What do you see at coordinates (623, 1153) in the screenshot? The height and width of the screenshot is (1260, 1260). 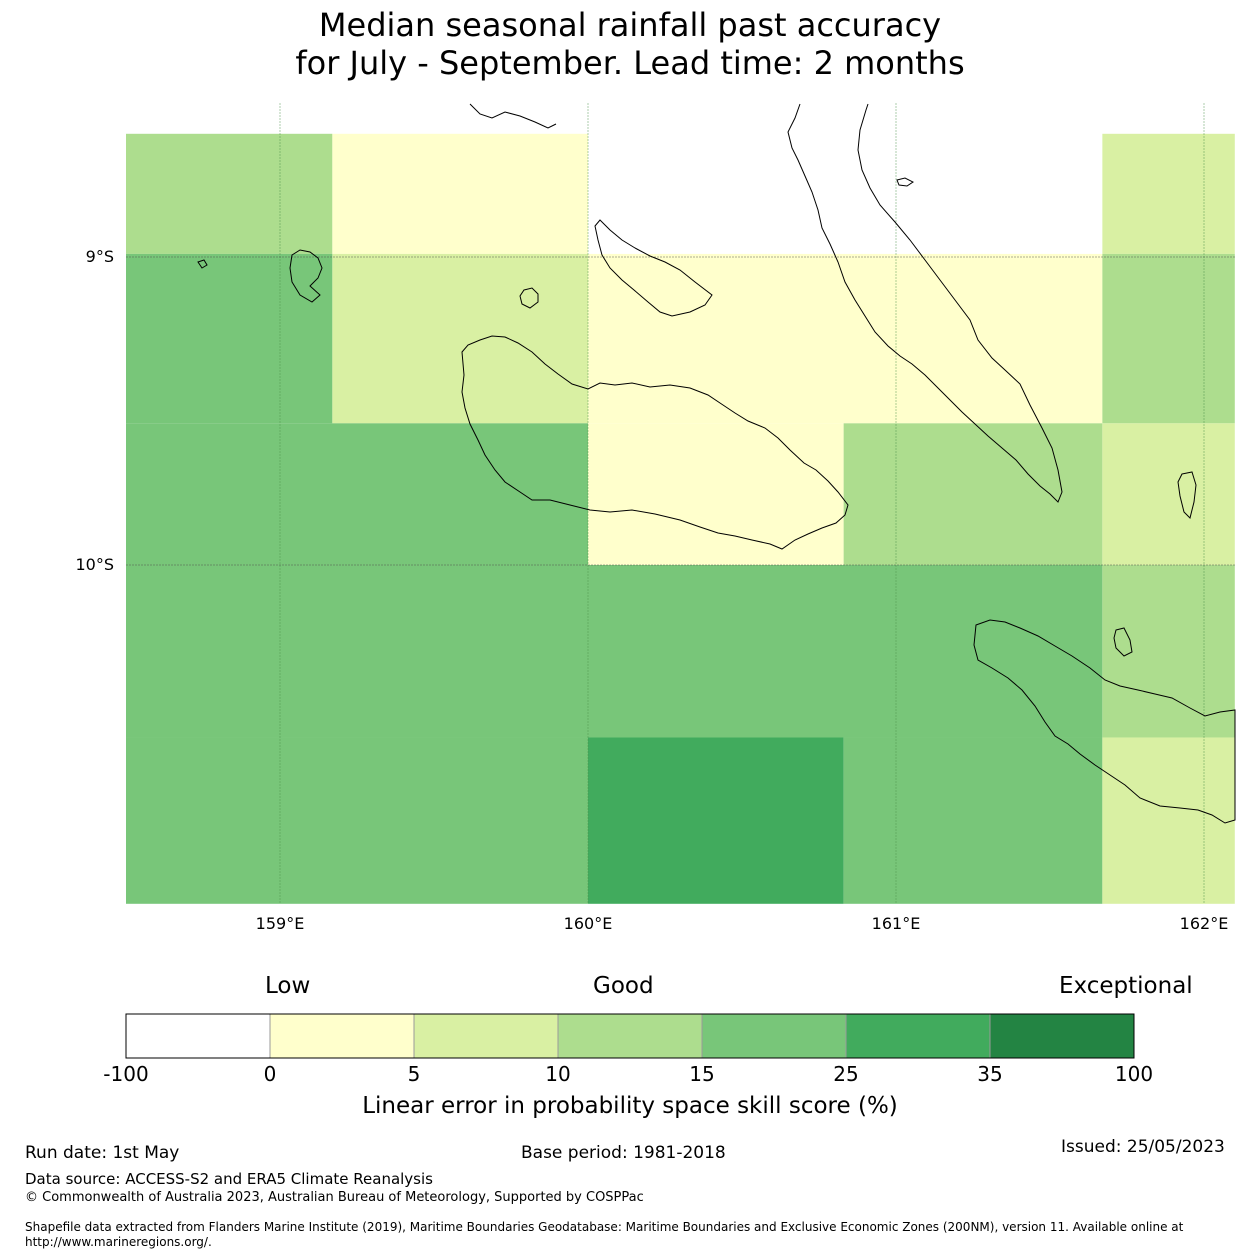 I see `base-period: Base period: 1981-2018` at bounding box center [623, 1153].